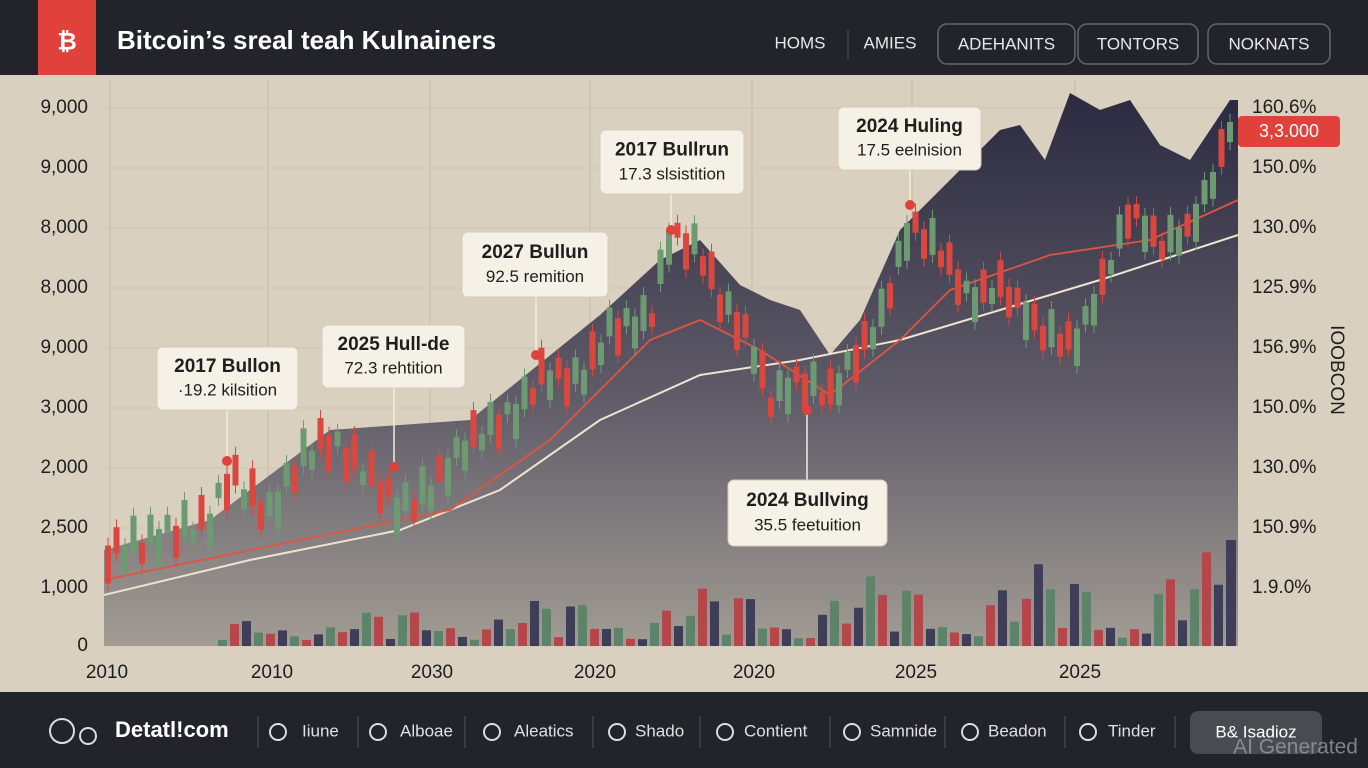 The width and height of the screenshot is (1368, 768). Describe the element at coordinates (544, 730) in the screenshot. I see `footer-link: Aleatics` at that location.